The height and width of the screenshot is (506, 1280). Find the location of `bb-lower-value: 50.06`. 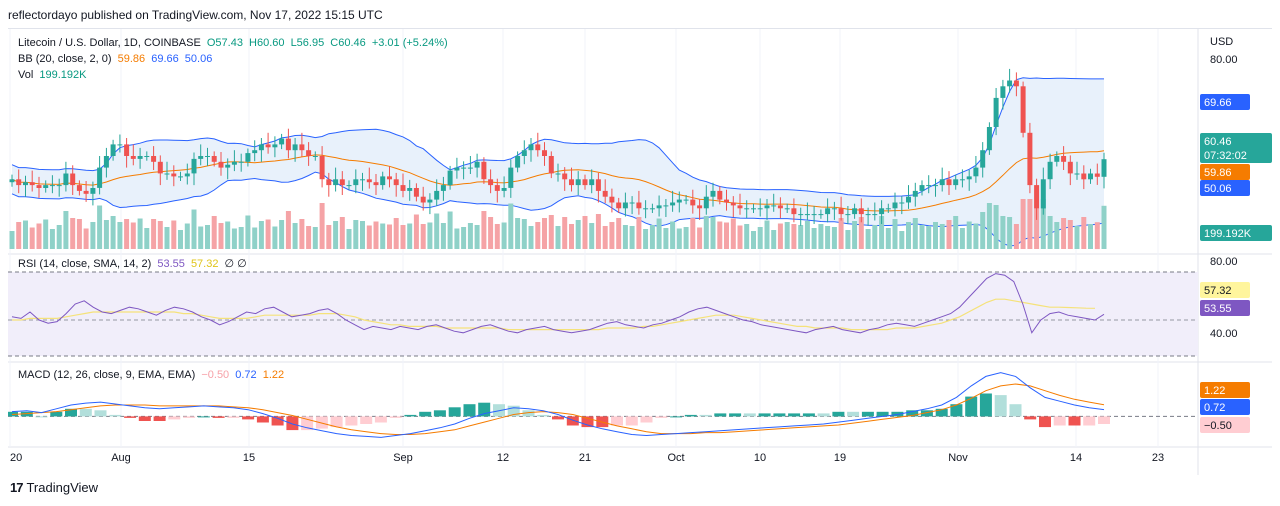

bb-lower-value: 50.06 is located at coordinates (198, 59).